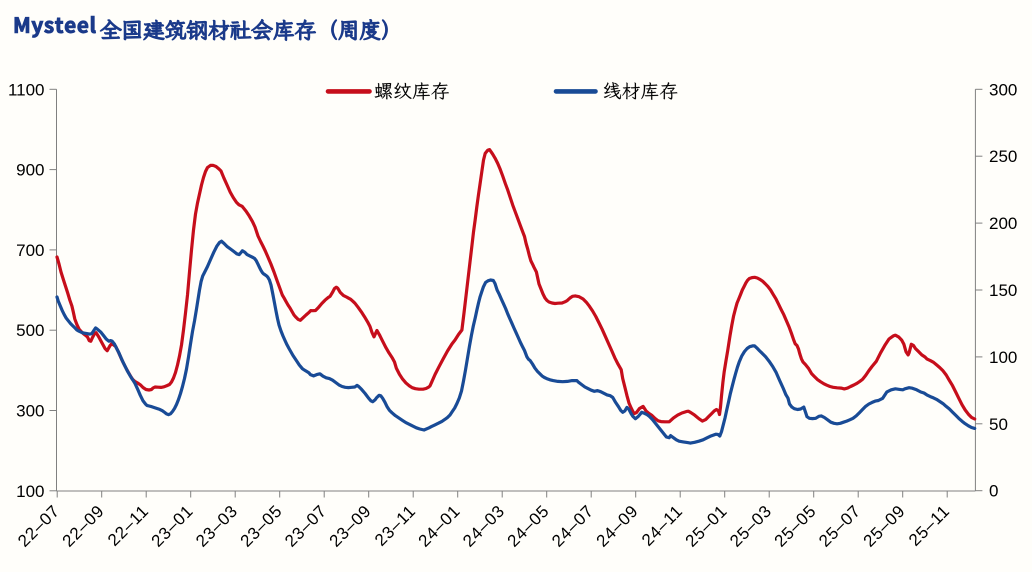 Image resolution: width=1032 pixels, height=572 pixels. What do you see at coordinates (395, 525) in the screenshot?
I see `svg-text: 23–11` at bounding box center [395, 525].